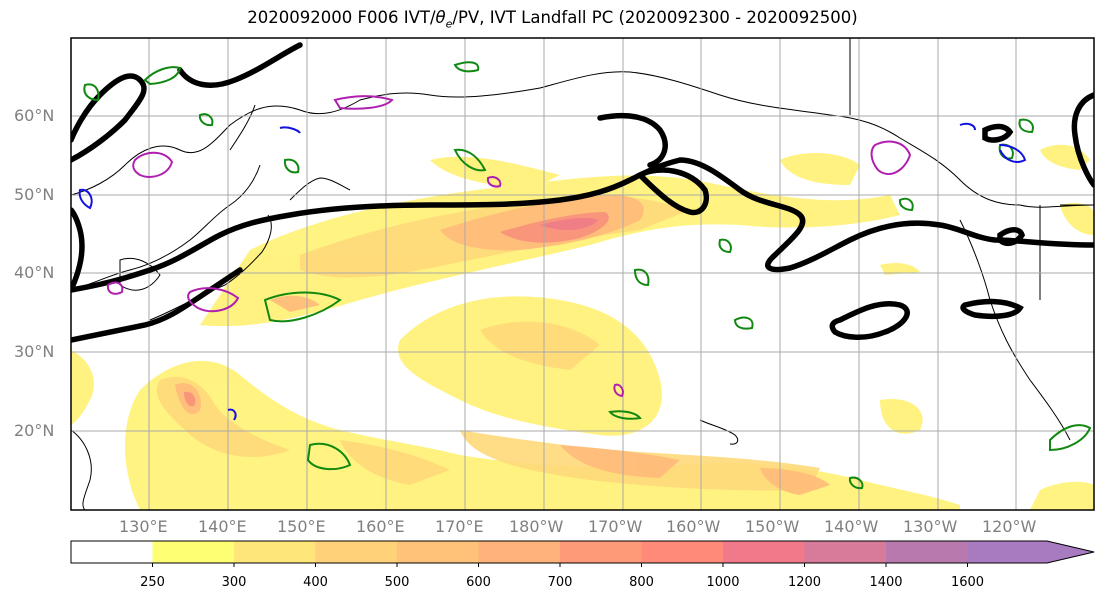  I want to click on lon-label: 130°W, so click(930, 526).